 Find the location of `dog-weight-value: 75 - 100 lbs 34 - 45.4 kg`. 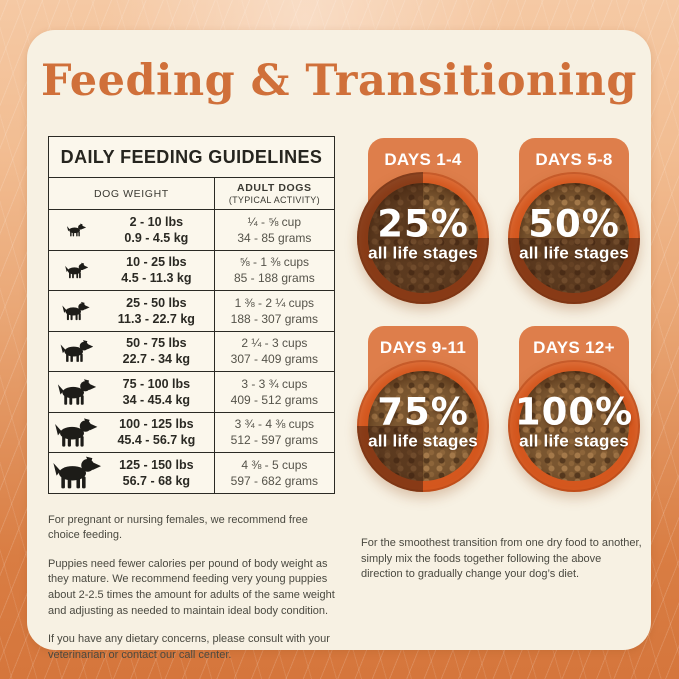

dog-weight-value: 75 - 100 lbs 34 - 45.4 kg is located at coordinates (156, 391).